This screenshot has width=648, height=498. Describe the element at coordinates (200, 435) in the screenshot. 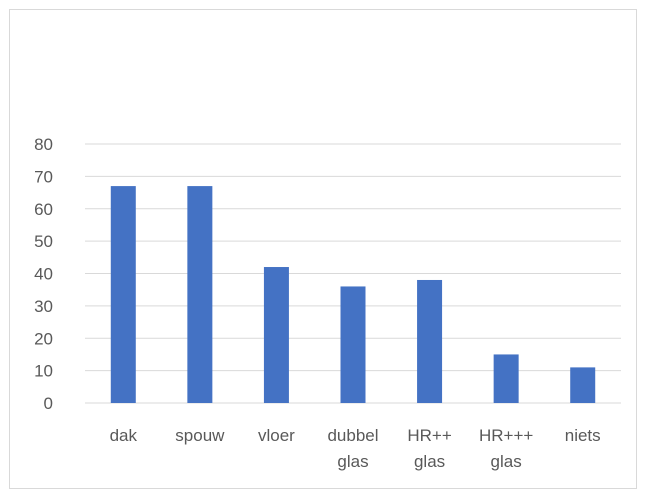

I see `x-tick-label: spouw` at that location.